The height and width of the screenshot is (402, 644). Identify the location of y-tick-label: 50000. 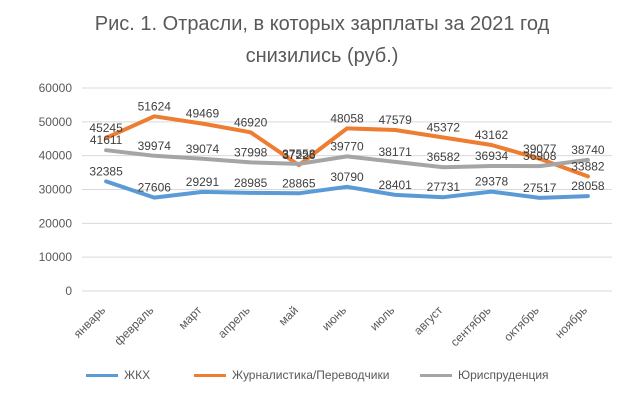
(56, 122).